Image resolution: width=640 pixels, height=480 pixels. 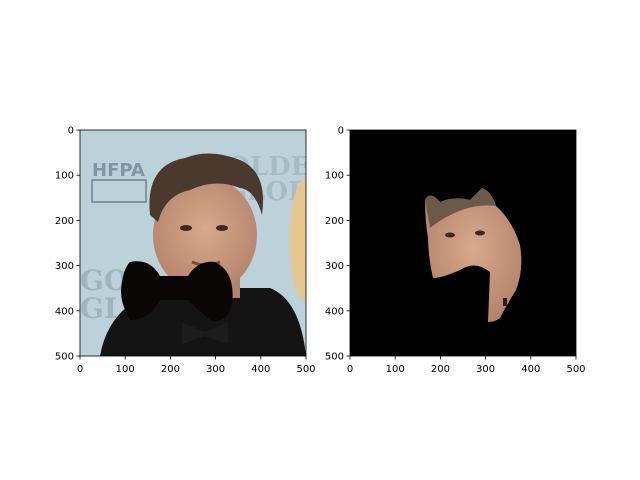 I want to click on backdrop-text-hfpa: HFPA, so click(x=118, y=170).